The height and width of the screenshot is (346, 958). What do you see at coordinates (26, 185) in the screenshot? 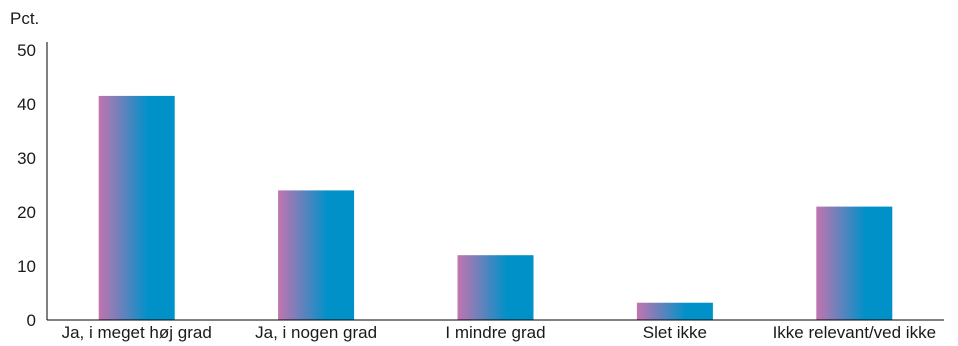
I see `y-axis-ticks: 0 10 20 30 40 50` at bounding box center [26, 185].